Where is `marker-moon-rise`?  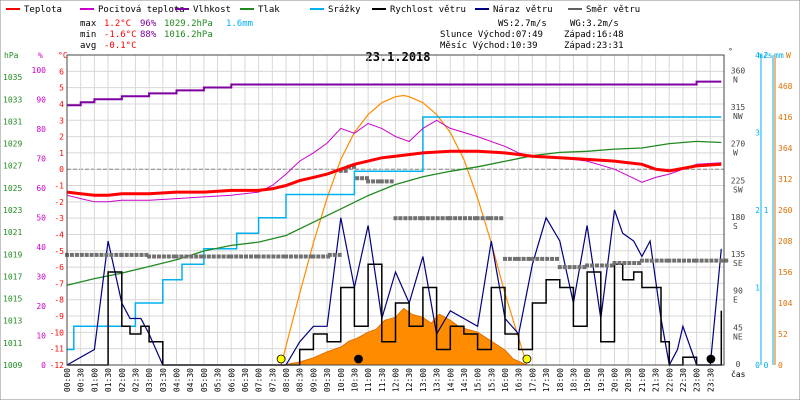 marker-moon-rise is located at coordinates (358, 359).